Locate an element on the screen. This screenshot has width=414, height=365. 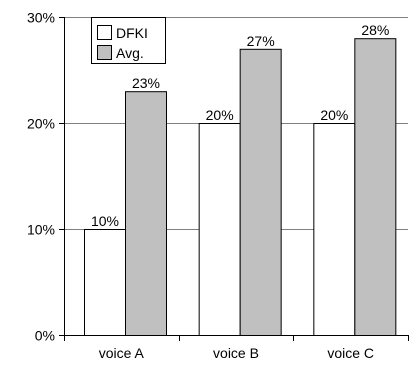
x-tick-label: voice A is located at coordinates (122, 353).